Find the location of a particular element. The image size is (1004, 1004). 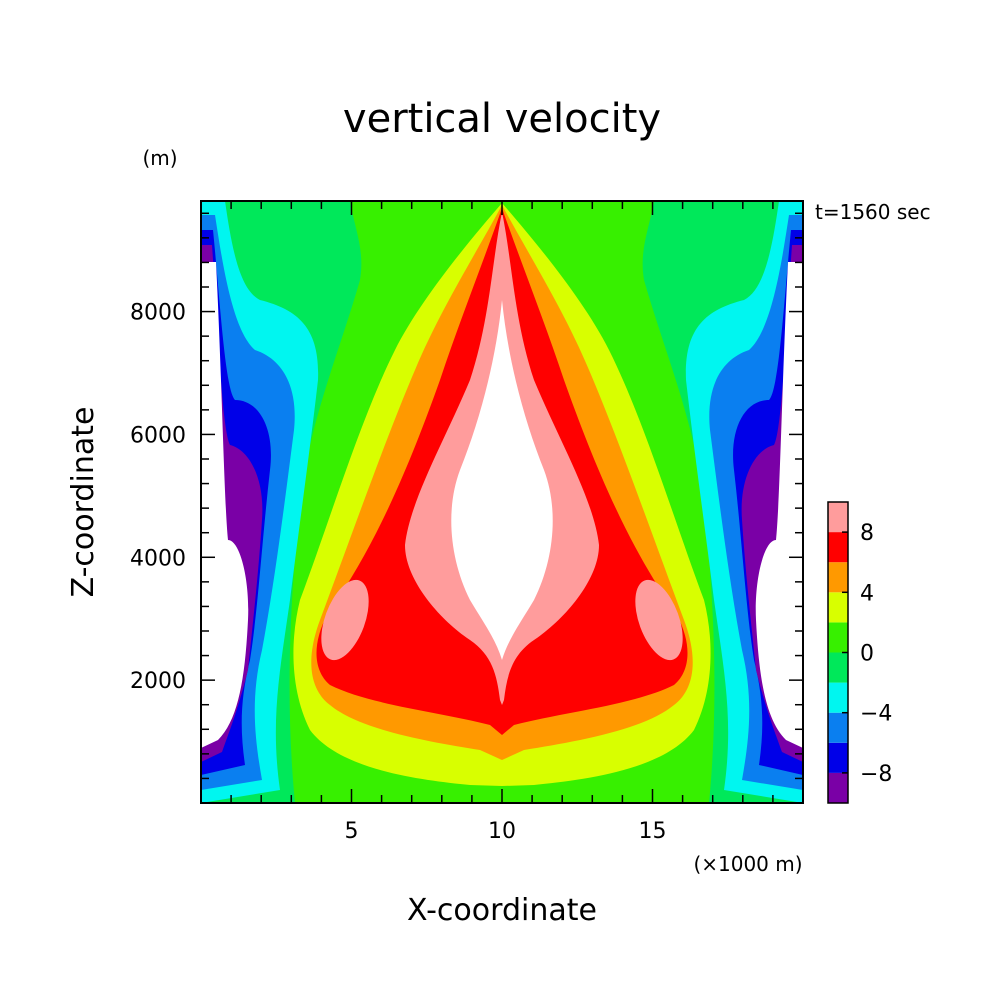

colorbar-tick-label: 4 is located at coordinates (867, 593).